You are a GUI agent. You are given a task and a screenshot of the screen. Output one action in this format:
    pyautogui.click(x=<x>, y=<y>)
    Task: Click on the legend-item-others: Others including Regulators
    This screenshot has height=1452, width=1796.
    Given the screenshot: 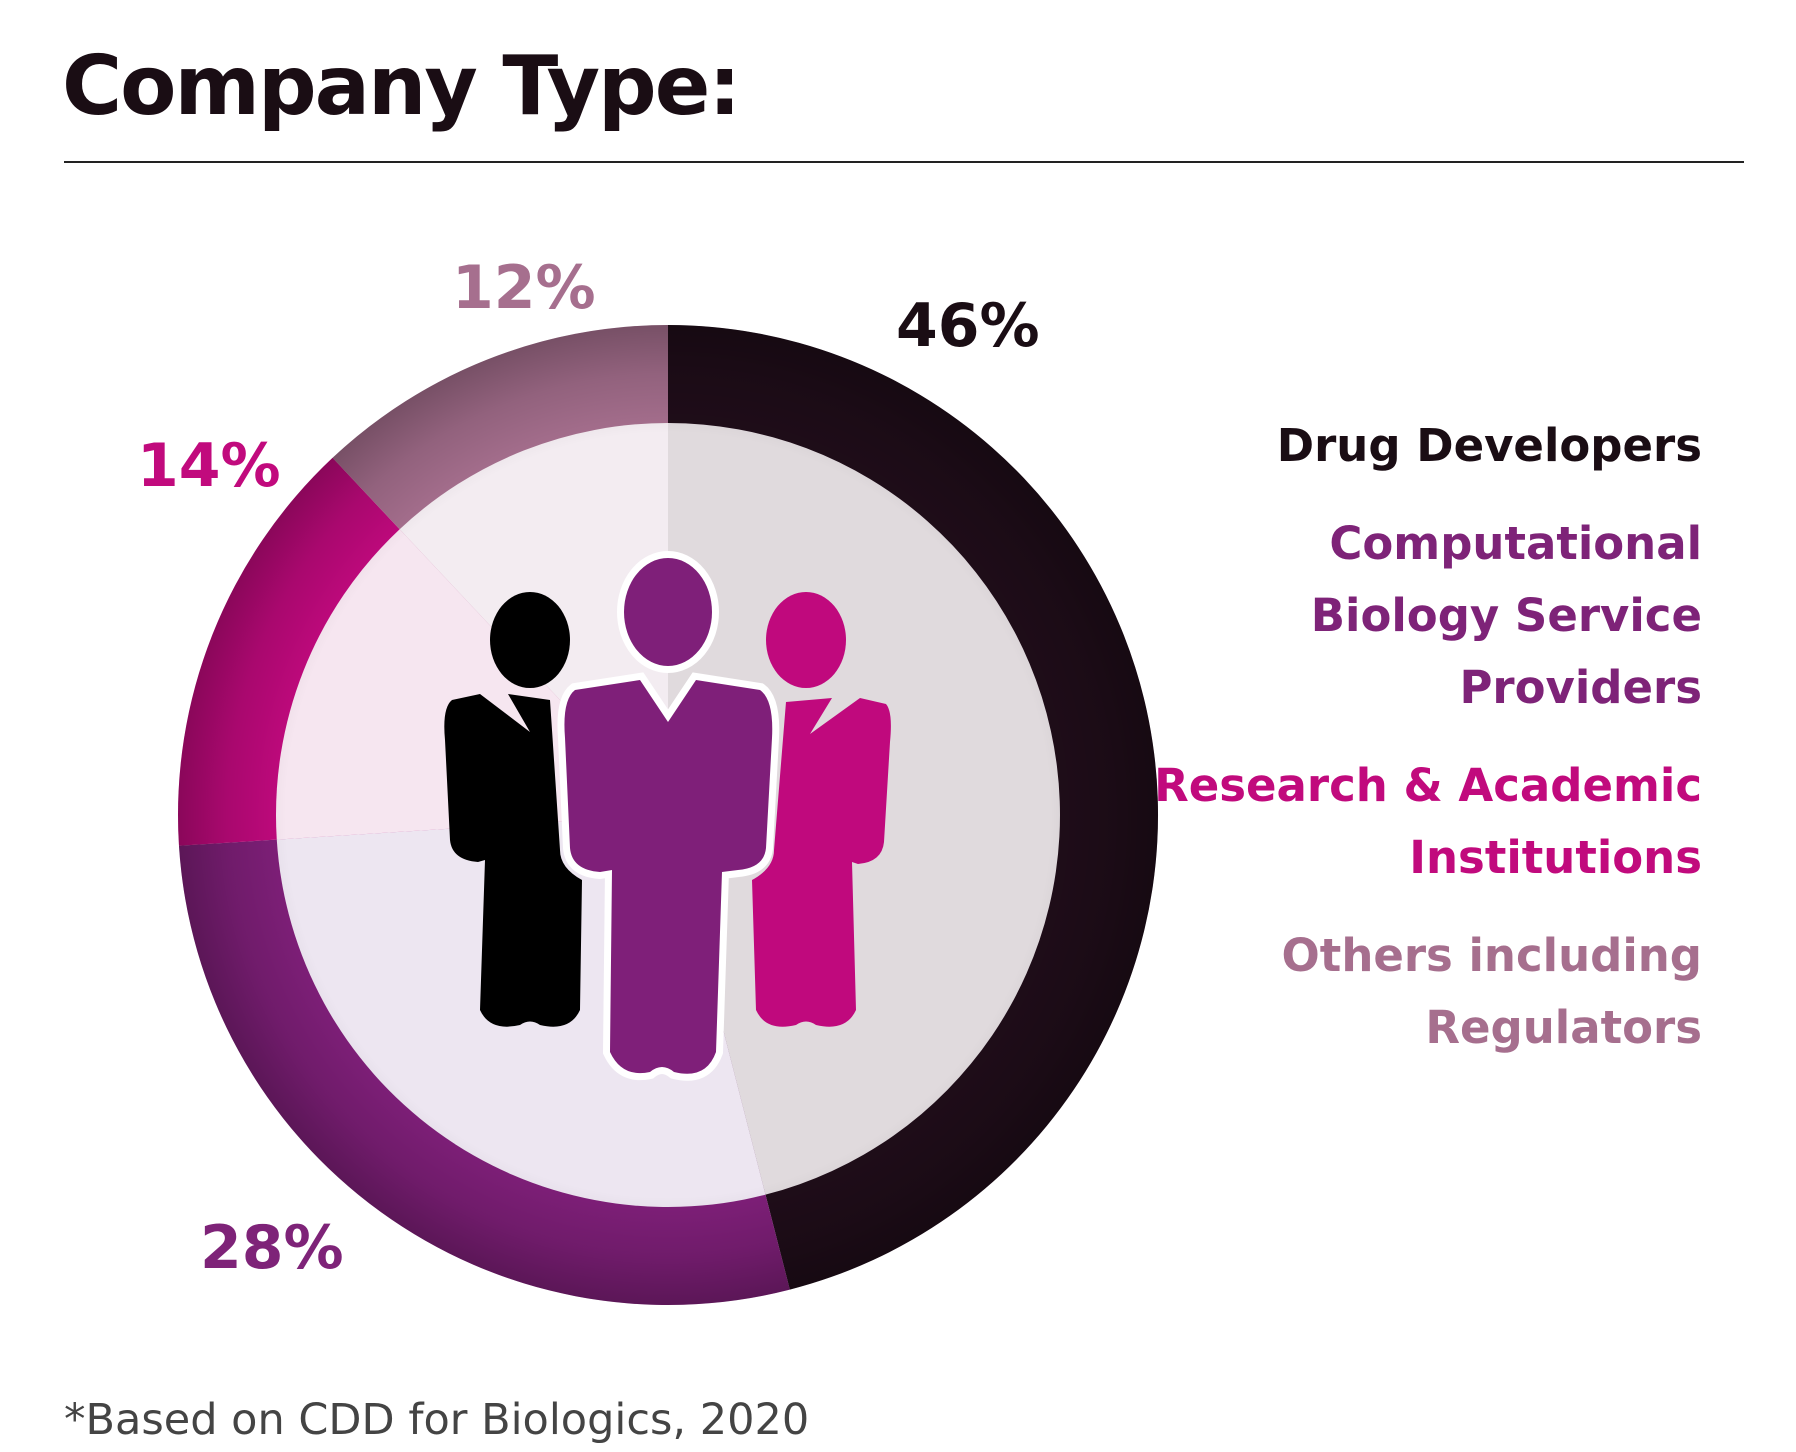 What is the action you would take?
    pyautogui.click(x=1491, y=991)
    